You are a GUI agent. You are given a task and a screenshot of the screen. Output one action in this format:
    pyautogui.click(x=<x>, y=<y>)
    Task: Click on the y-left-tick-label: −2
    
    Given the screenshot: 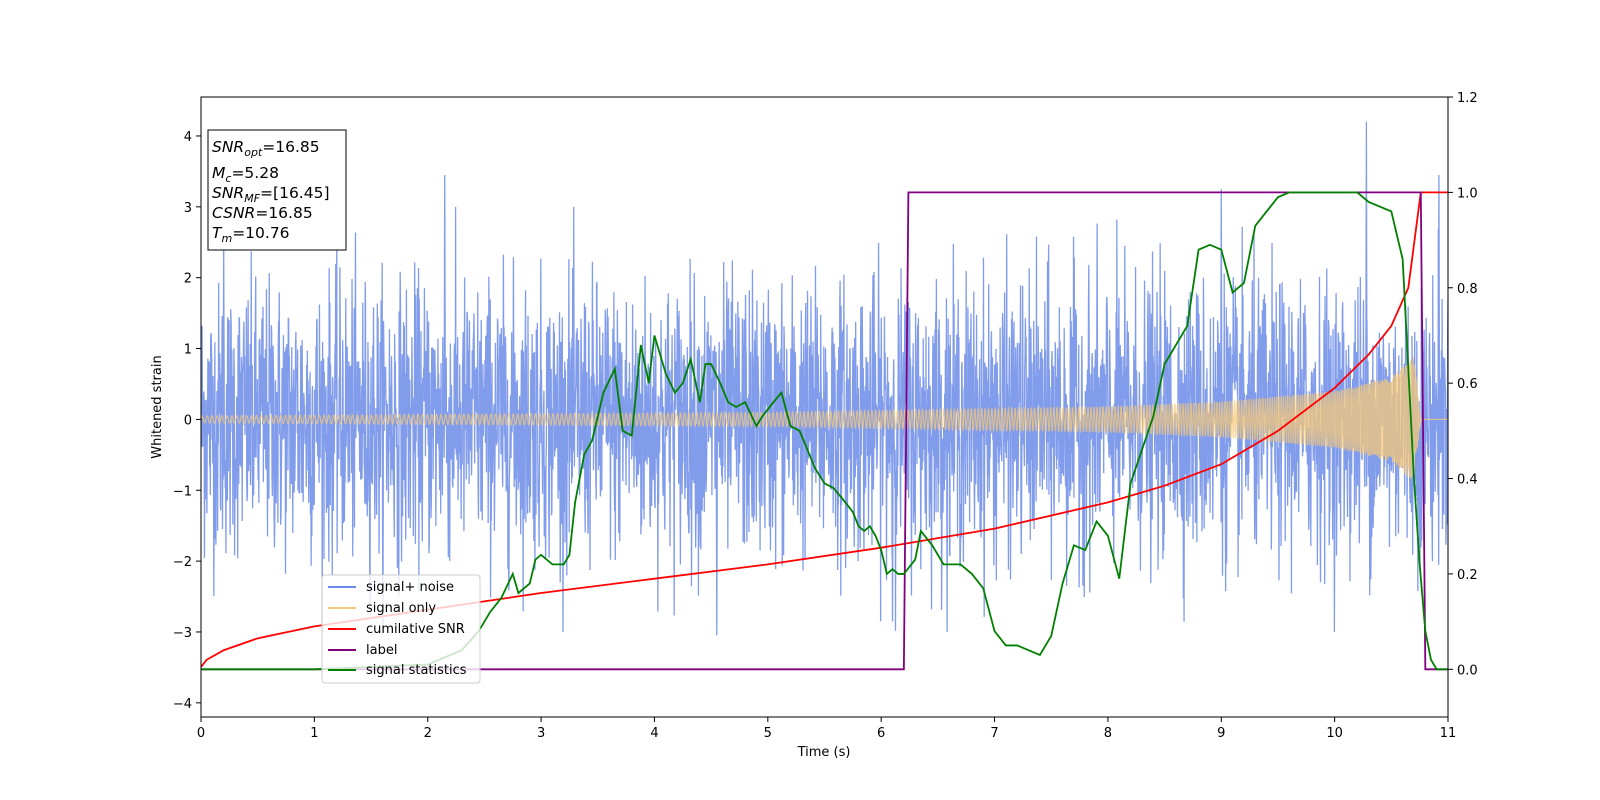 What is the action you would take?
    pyautogui.click(x=182, y=562)
    